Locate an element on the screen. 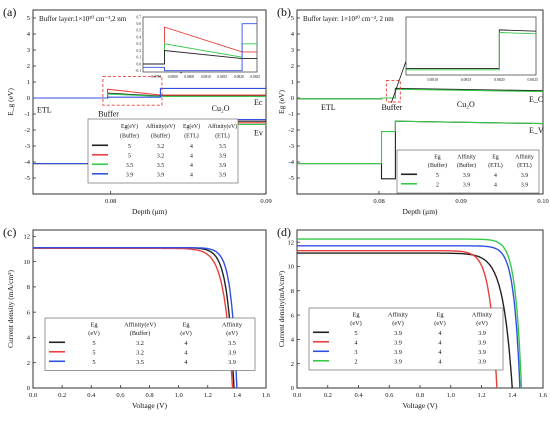  y-tick-label: -4 is located at coordinates (28, 162).